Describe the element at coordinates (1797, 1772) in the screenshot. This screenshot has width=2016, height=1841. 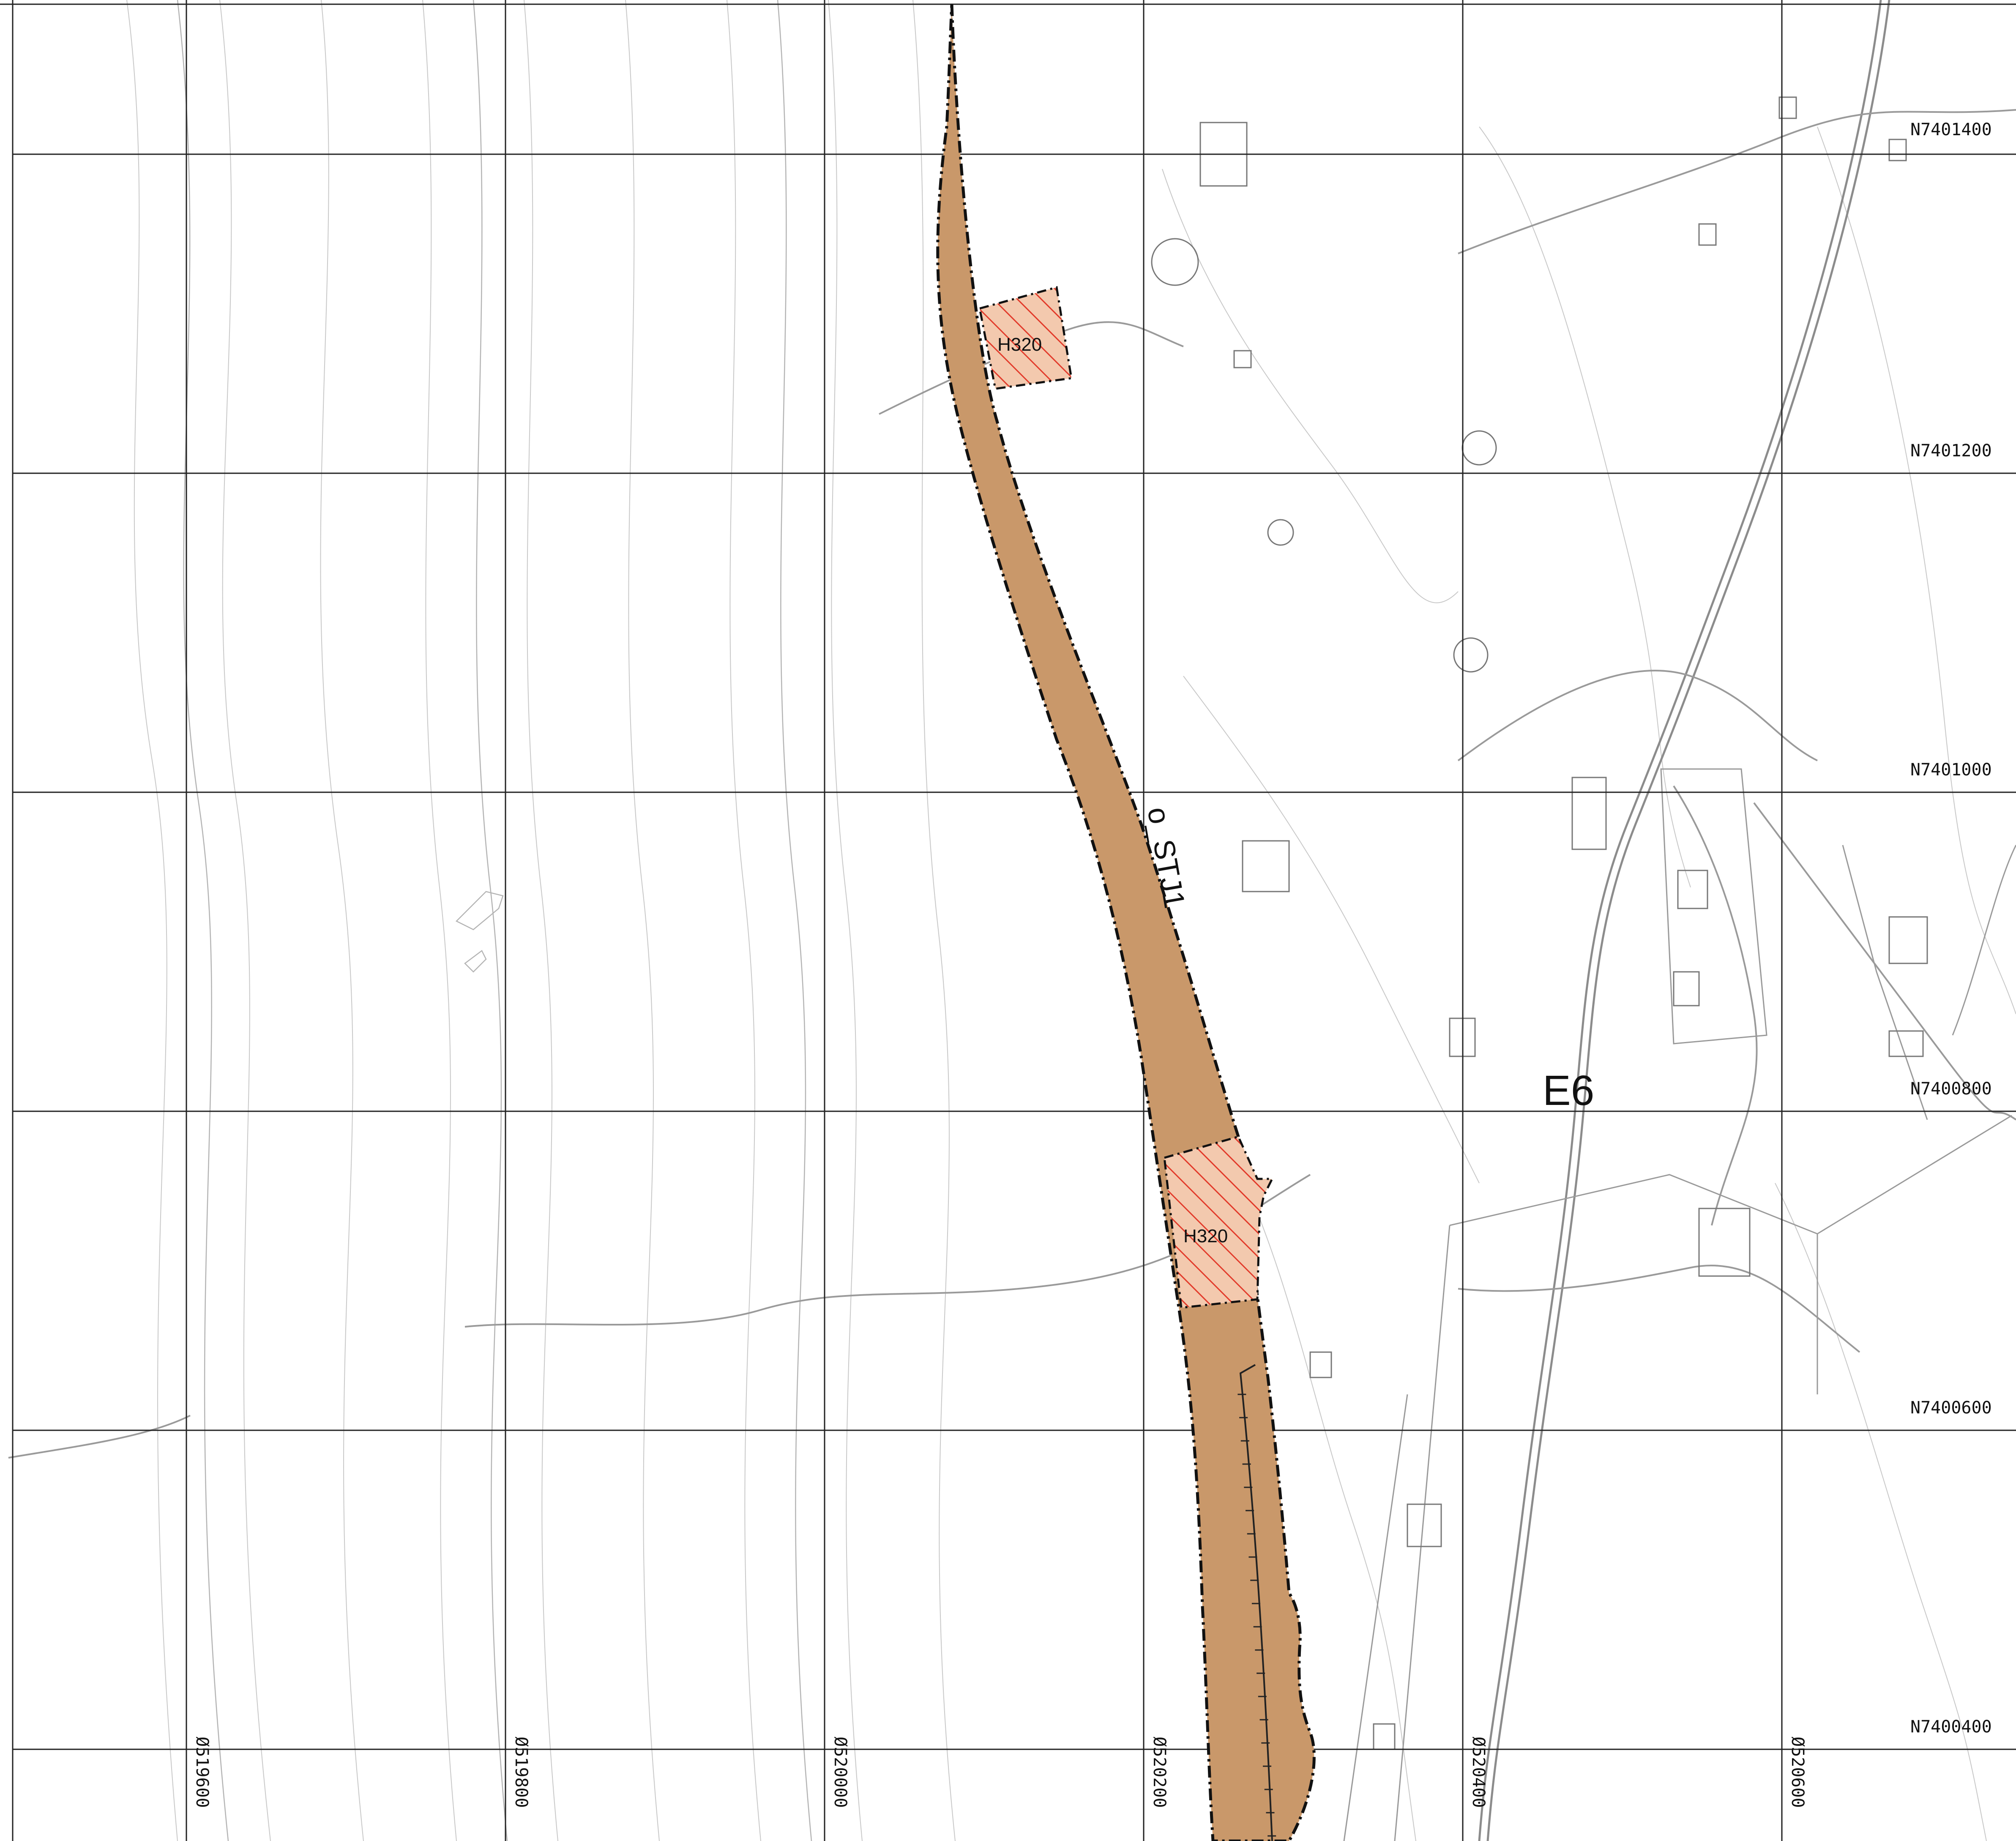
I see `easting-label: Ø520600` at that location.